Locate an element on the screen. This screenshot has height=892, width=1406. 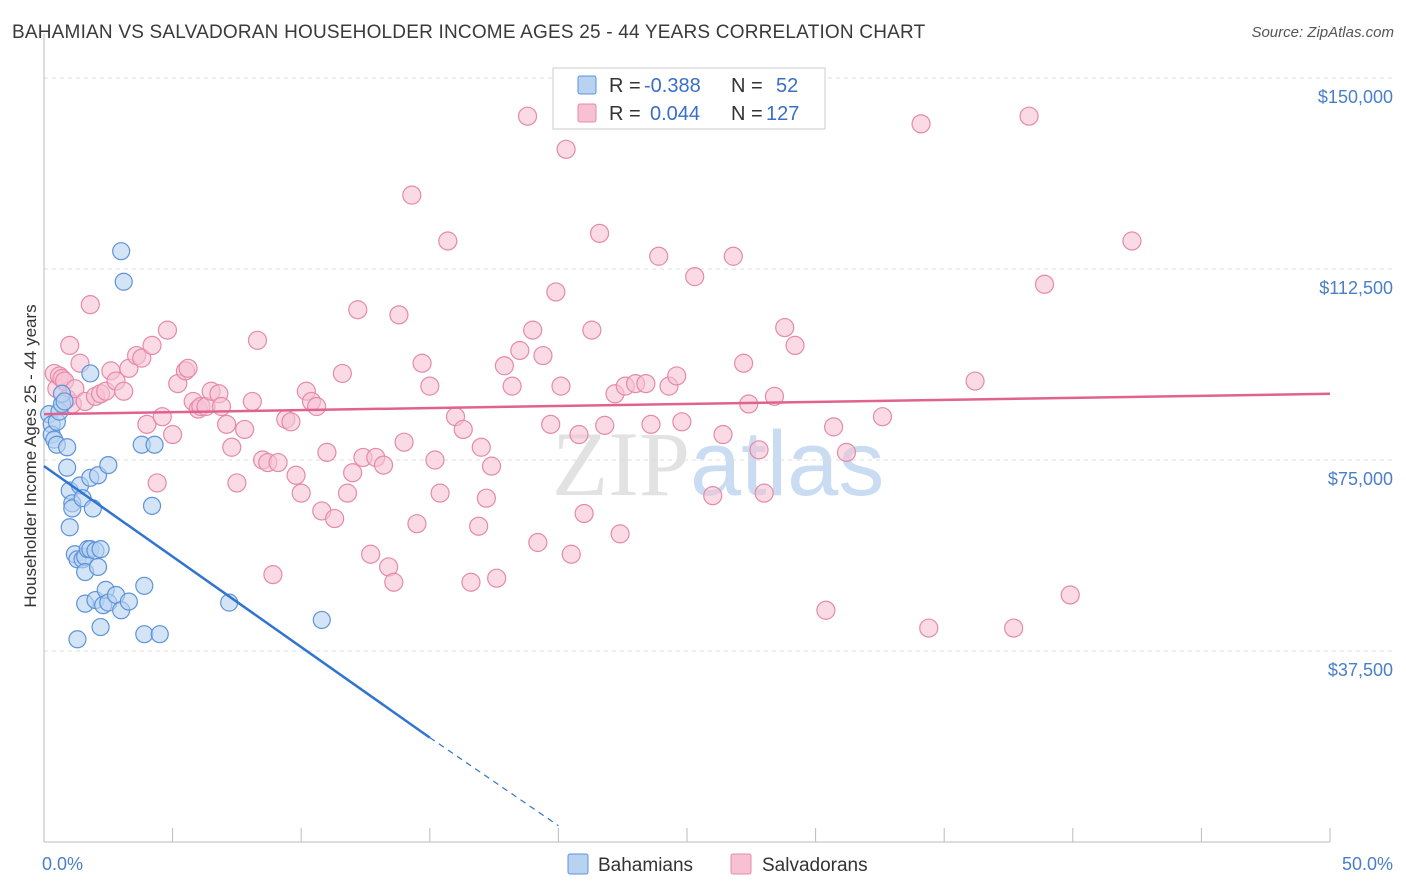
legend: R = -0.388 N = 52 R = 0.044 N = 127 is located at coordinates (689, 98).